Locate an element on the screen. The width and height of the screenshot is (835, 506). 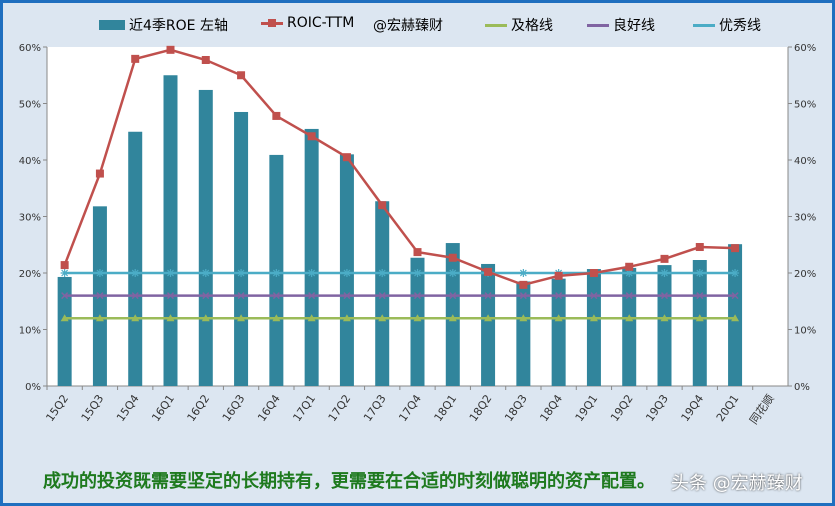
legend-label: @宏赫臻财 is located at coordinates (408, 26).